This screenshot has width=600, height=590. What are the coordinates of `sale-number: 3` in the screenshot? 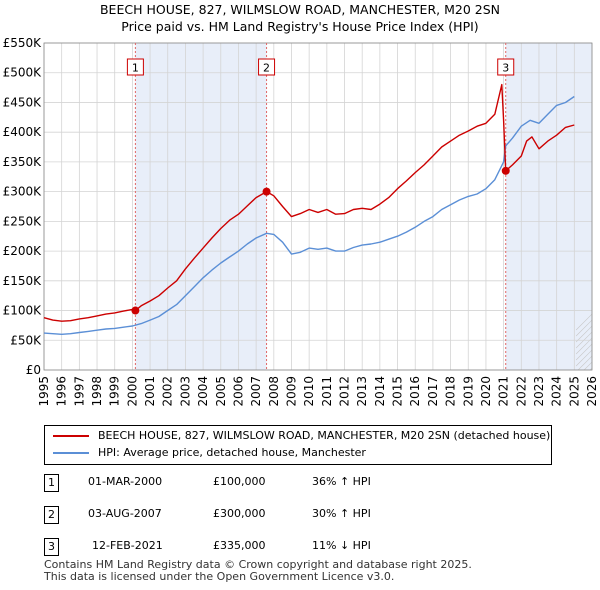 It's located at (51, 547).